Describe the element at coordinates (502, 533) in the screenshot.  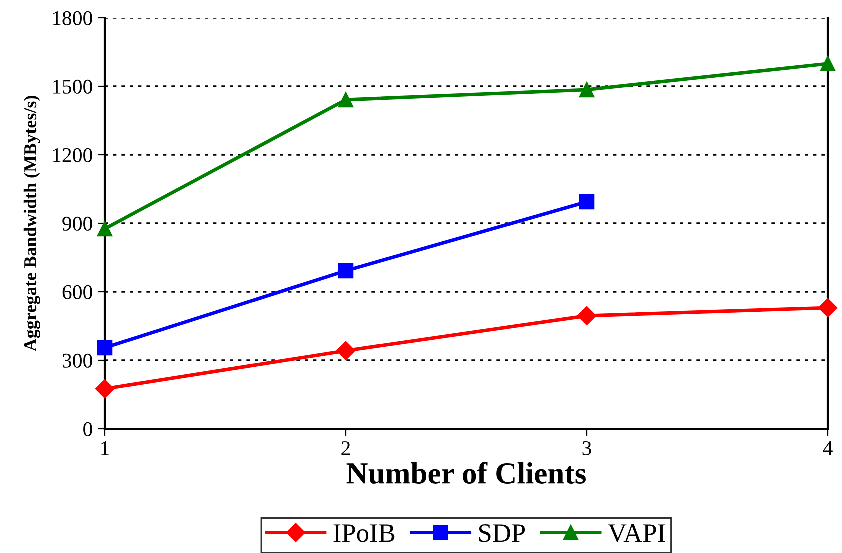
I see `legend-label: SDP` at that location.